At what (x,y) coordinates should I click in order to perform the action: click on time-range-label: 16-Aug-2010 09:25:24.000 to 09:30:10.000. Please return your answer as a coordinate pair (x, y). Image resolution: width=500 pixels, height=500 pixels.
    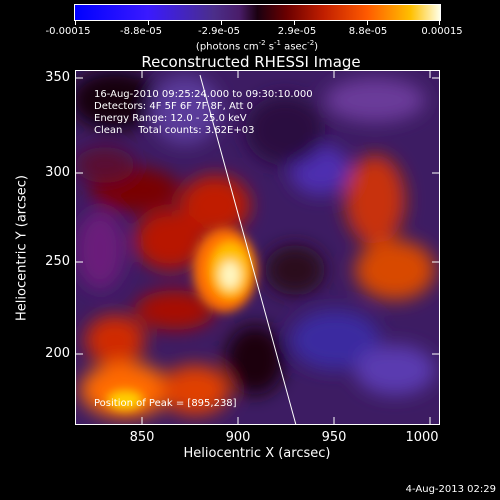
    Looking at the image, I should click on (203, 94).